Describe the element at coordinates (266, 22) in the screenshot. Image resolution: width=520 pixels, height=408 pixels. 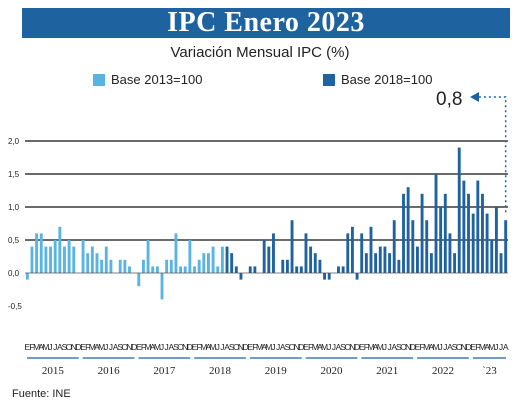
I see `title-banner: IPC Enero 2023` at that location.